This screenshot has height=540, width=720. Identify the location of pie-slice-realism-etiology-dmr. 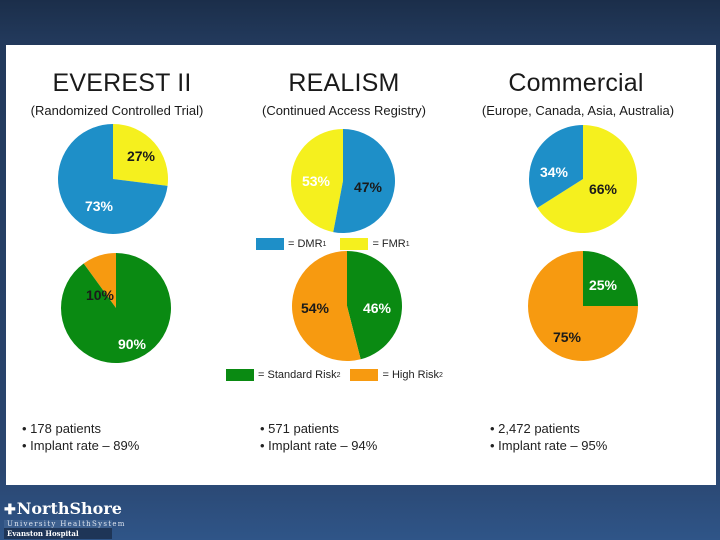
(364, 181).